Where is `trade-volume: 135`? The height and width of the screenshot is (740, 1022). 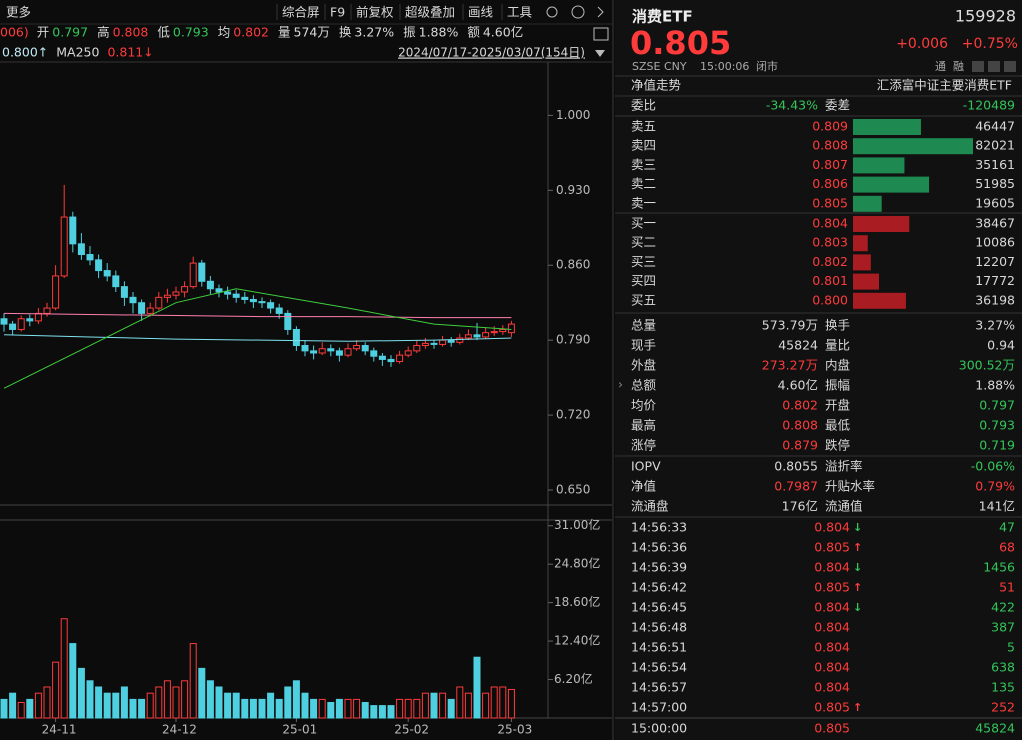
trade-volume: 135 is located at coordinates (1003, 687).